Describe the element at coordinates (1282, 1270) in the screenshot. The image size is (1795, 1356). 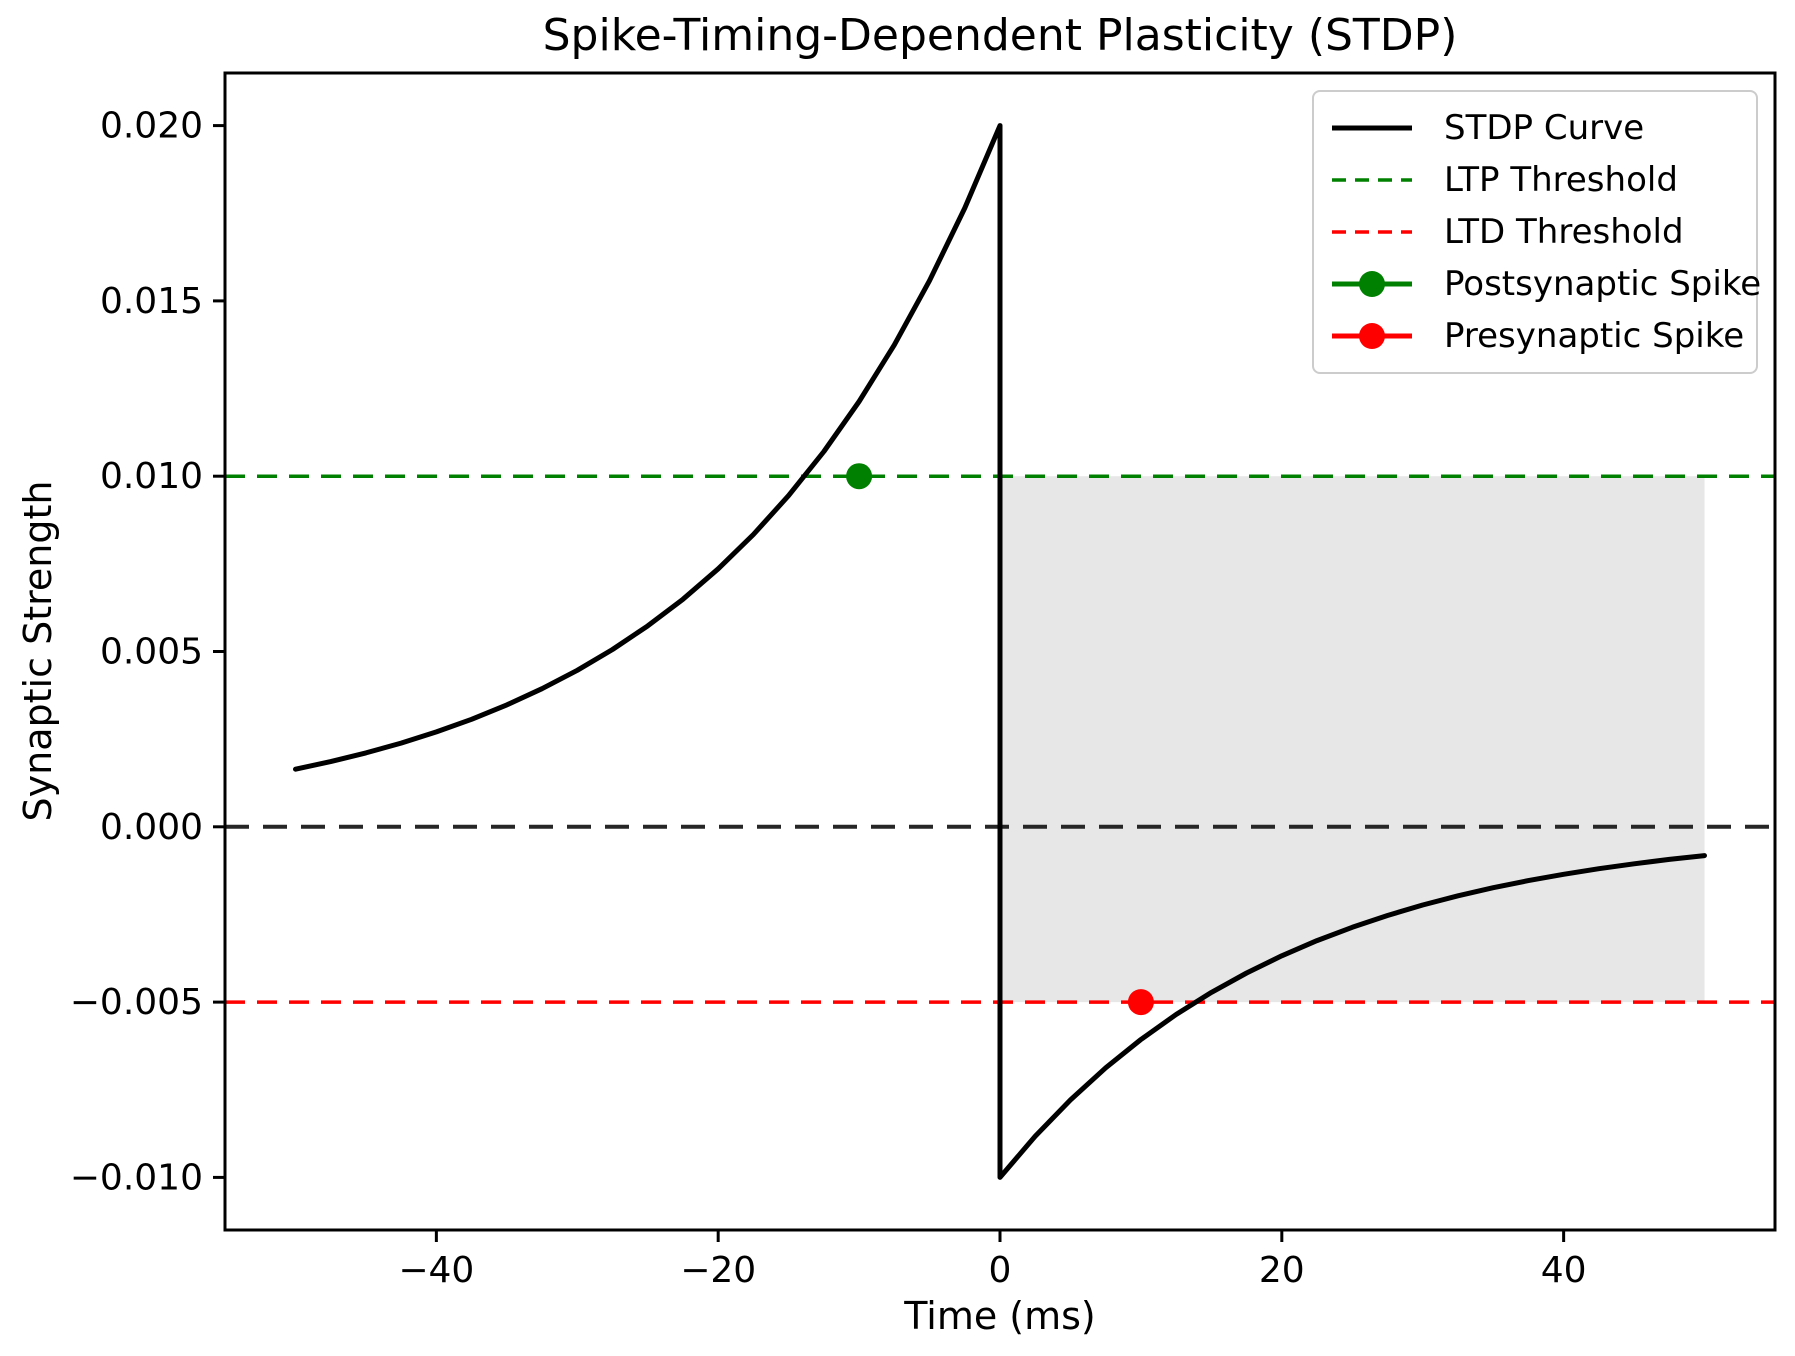
I see `x-tick-label: 20` at that location.